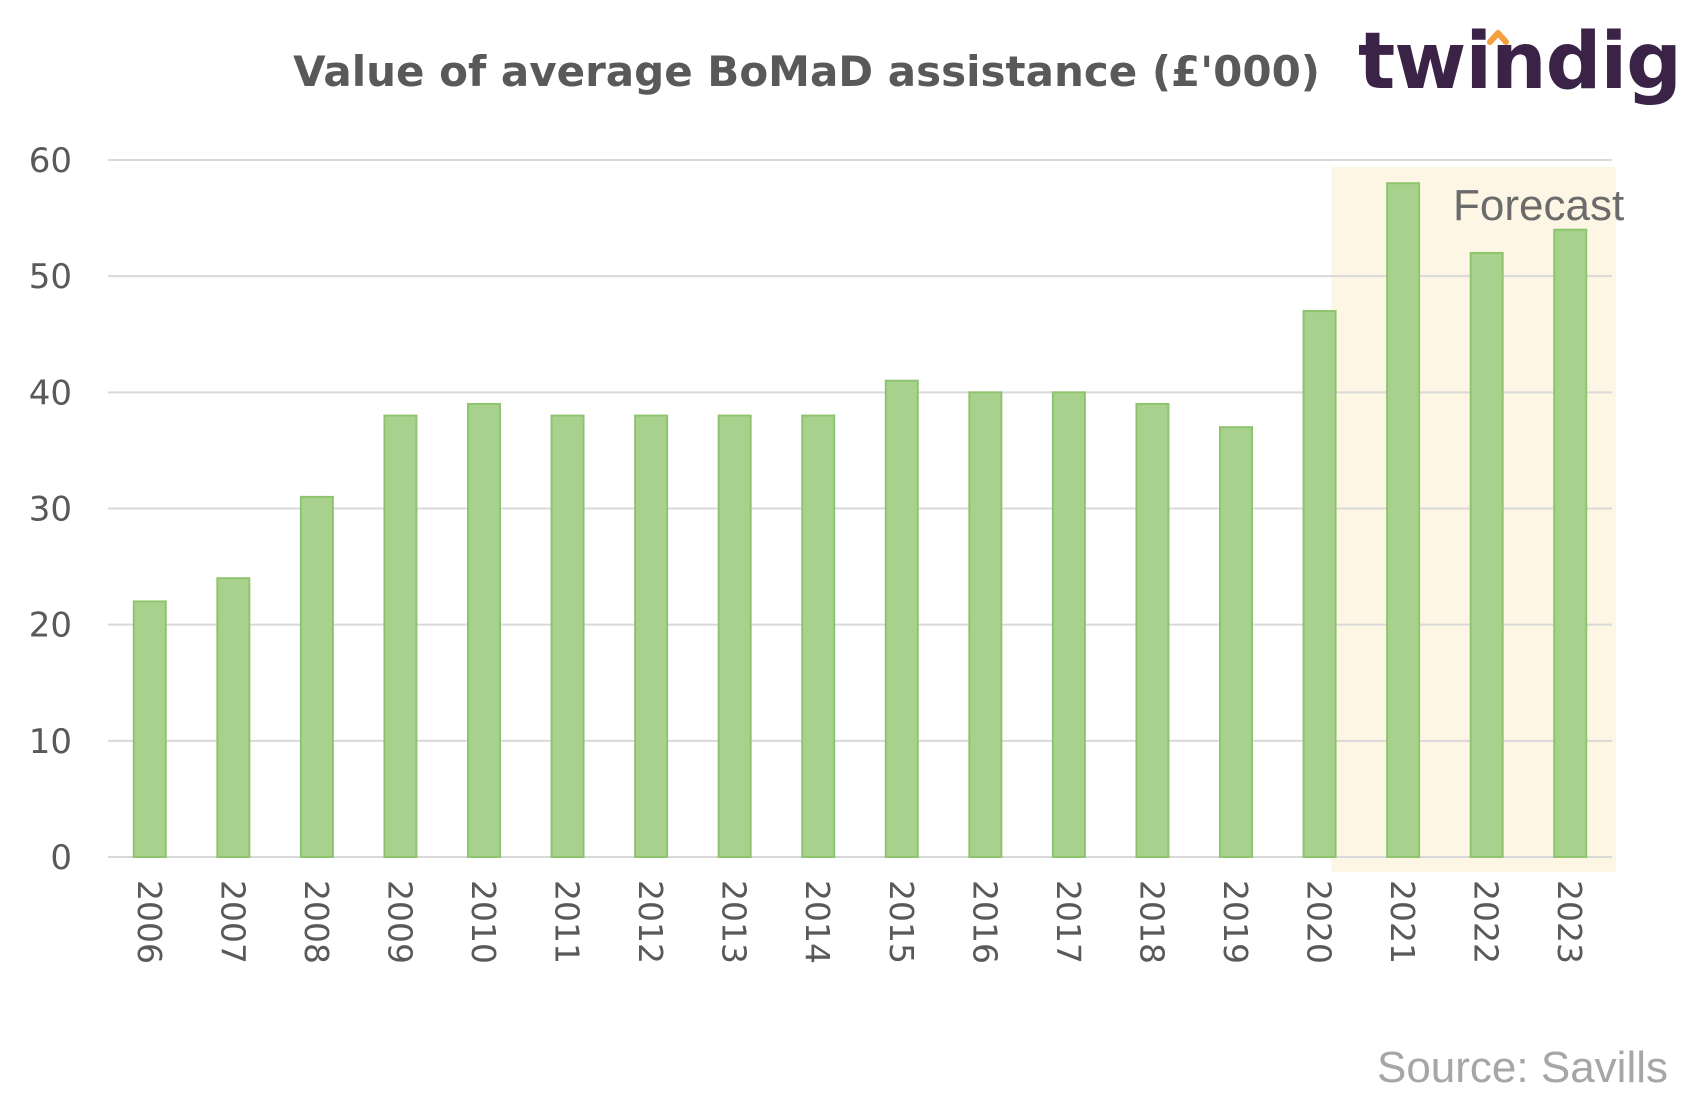 The image size is (1688, 1116). Describe the element at coordinates (483, 922) in the screenshot. I see `x-tick-label: 2010` at that location.